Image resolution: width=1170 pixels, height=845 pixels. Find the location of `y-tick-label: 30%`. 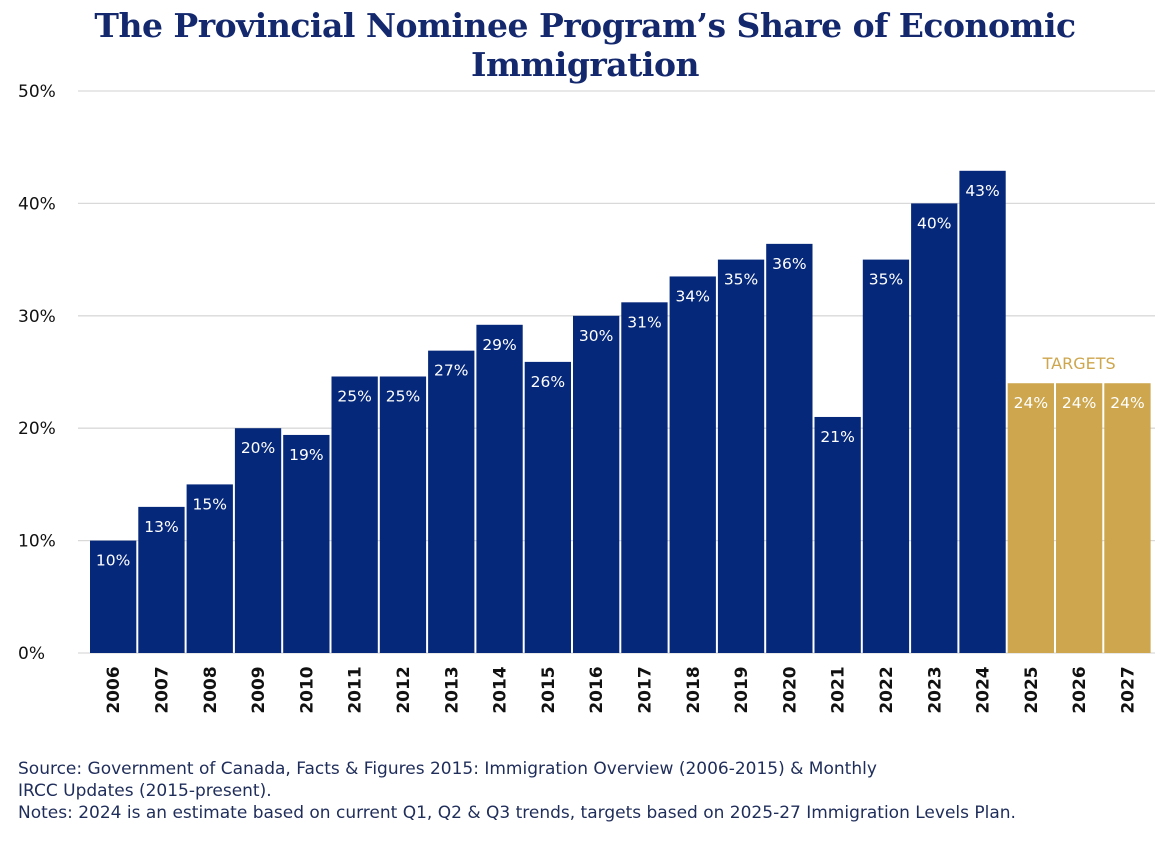

y-tick-label: 30% is located at coordinates (37, 317).